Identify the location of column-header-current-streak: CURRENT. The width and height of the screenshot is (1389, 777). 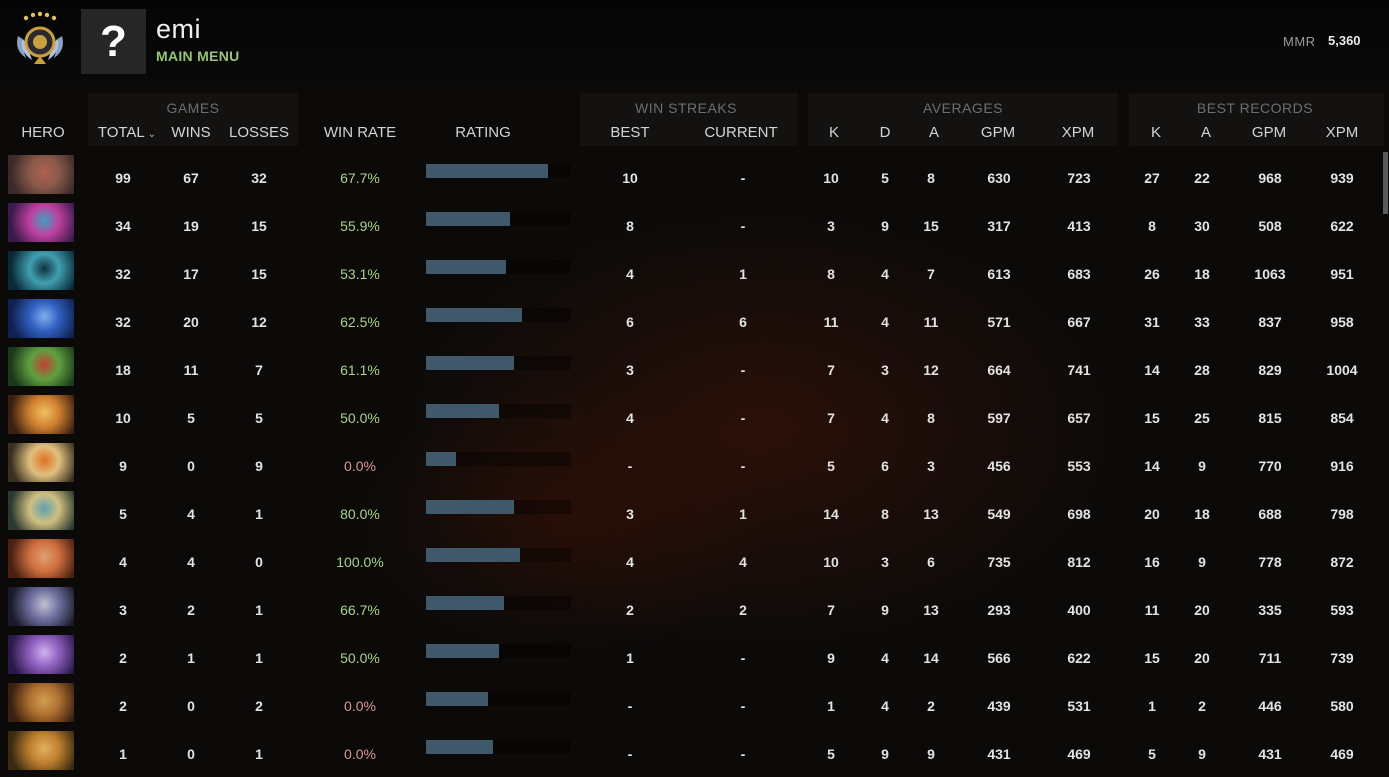
(741, 132).